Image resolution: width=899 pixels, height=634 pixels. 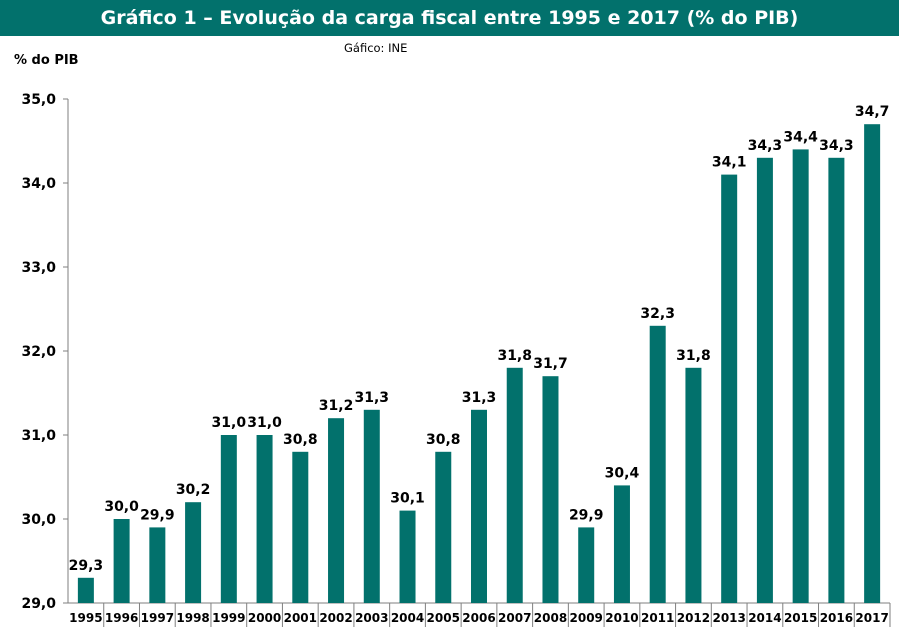 I want to click on data-label: 31,7, so click(x=550, y=364).